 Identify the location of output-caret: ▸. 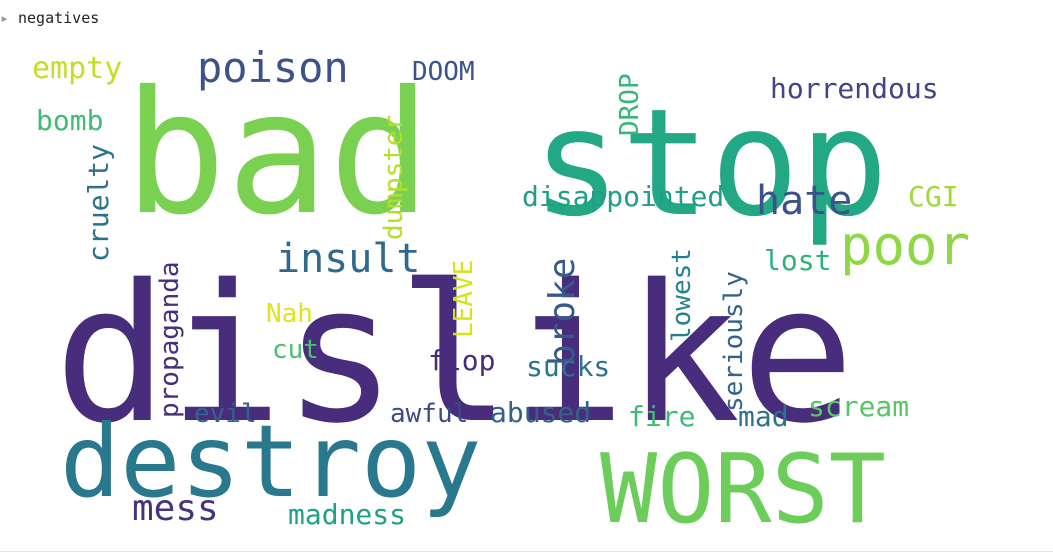
(5, 18).